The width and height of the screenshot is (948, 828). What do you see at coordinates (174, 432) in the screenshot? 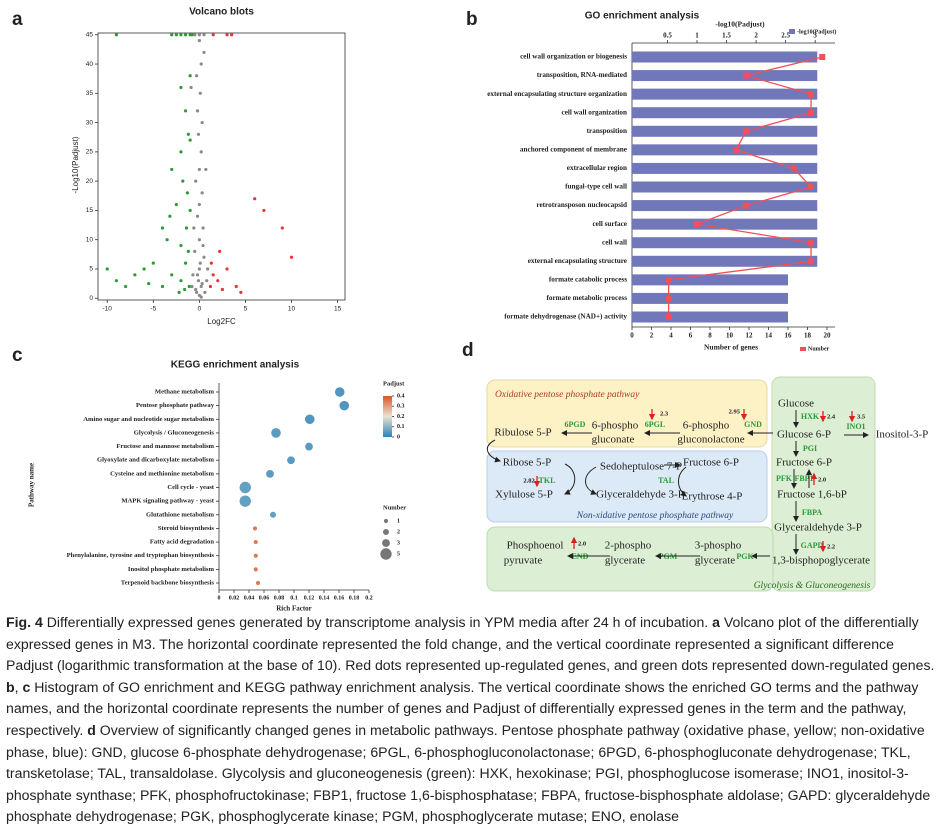
I see `y-tick-label: Glycolysis / Gluconeogenesis` at bounding box center [174, 432].